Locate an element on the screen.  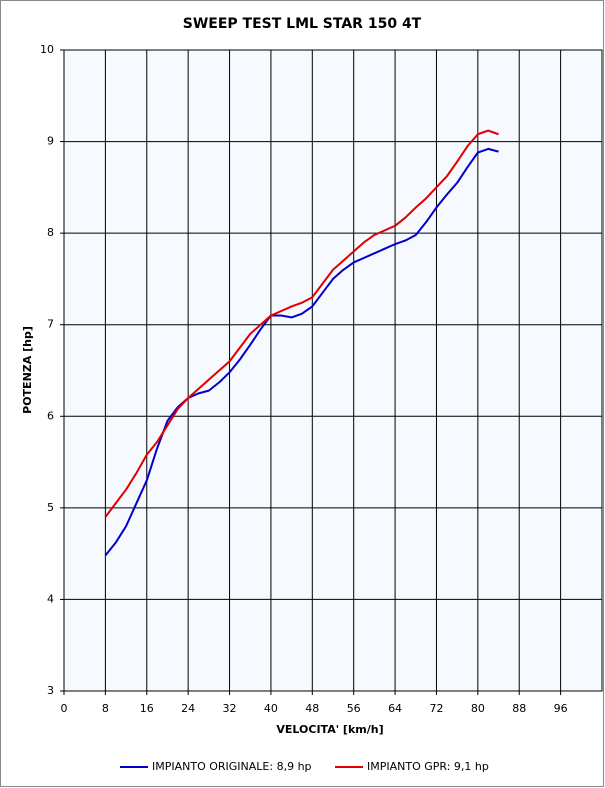
x-tick-label: 0 is located at coordinates (64, 708).